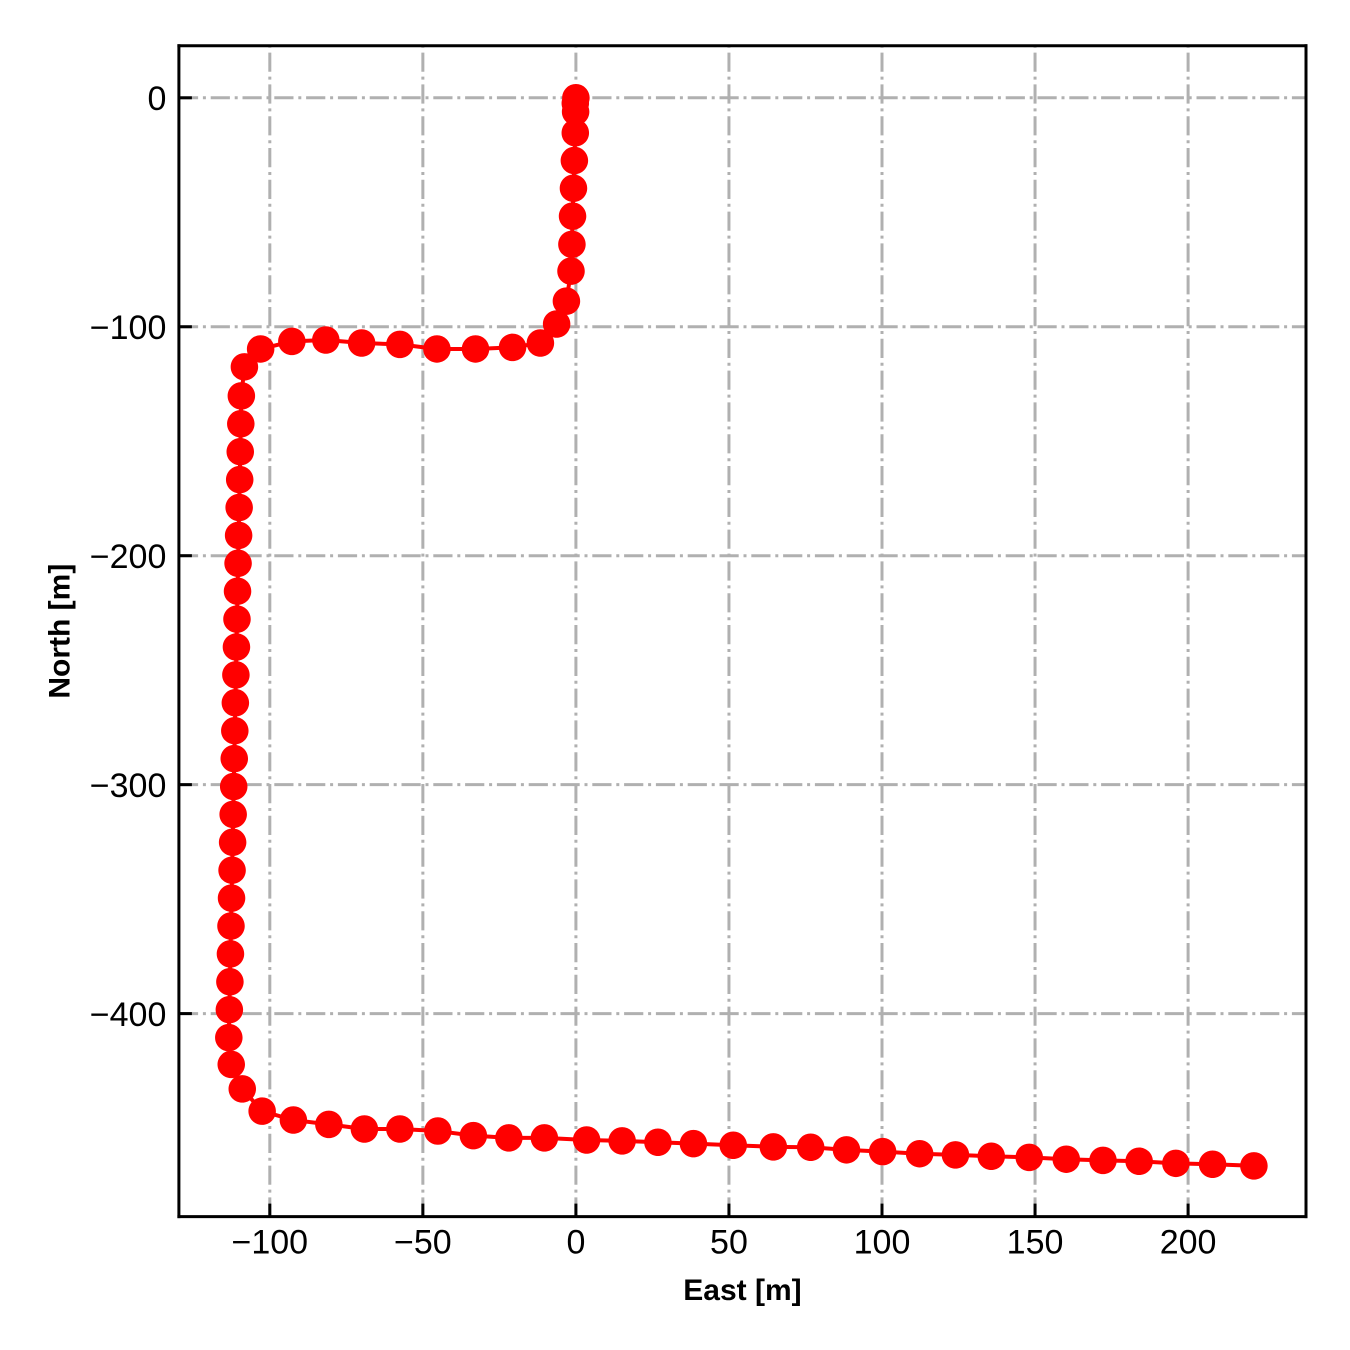 This screenshot has width=1350, height=1350. What do you see at coordinates (742, 1290) in the screenshot?
I see `svg-text: East [m]` at bounding box center [742, 1290].